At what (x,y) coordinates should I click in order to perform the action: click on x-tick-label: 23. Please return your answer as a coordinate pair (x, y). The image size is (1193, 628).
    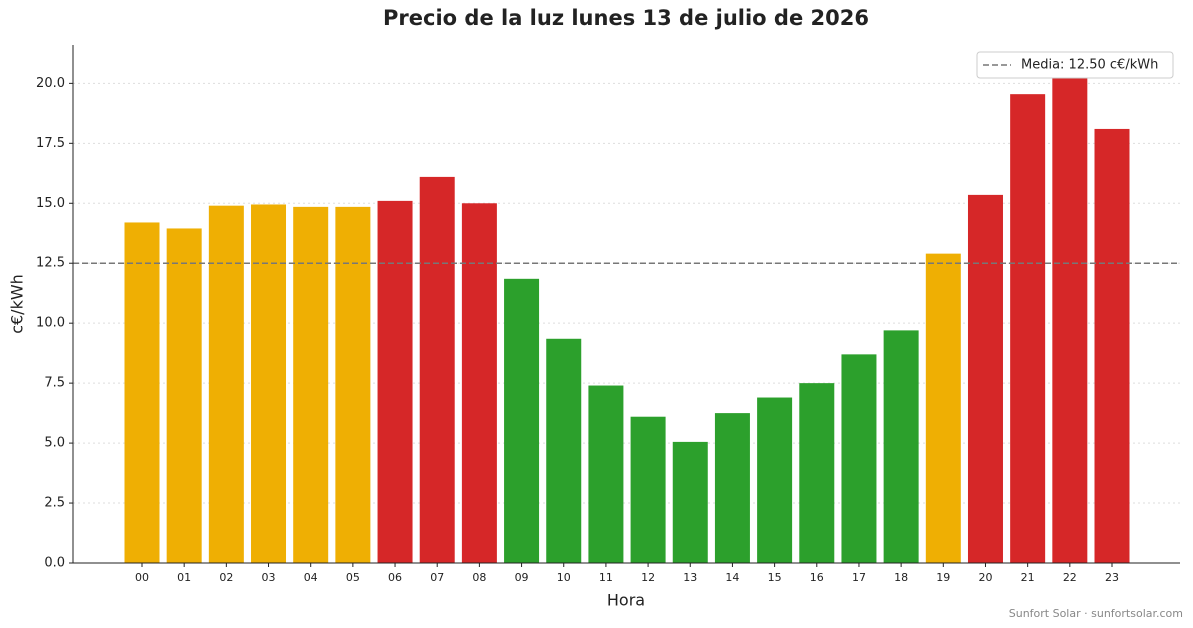
    Looking at the image, I should click on (1112, 577).